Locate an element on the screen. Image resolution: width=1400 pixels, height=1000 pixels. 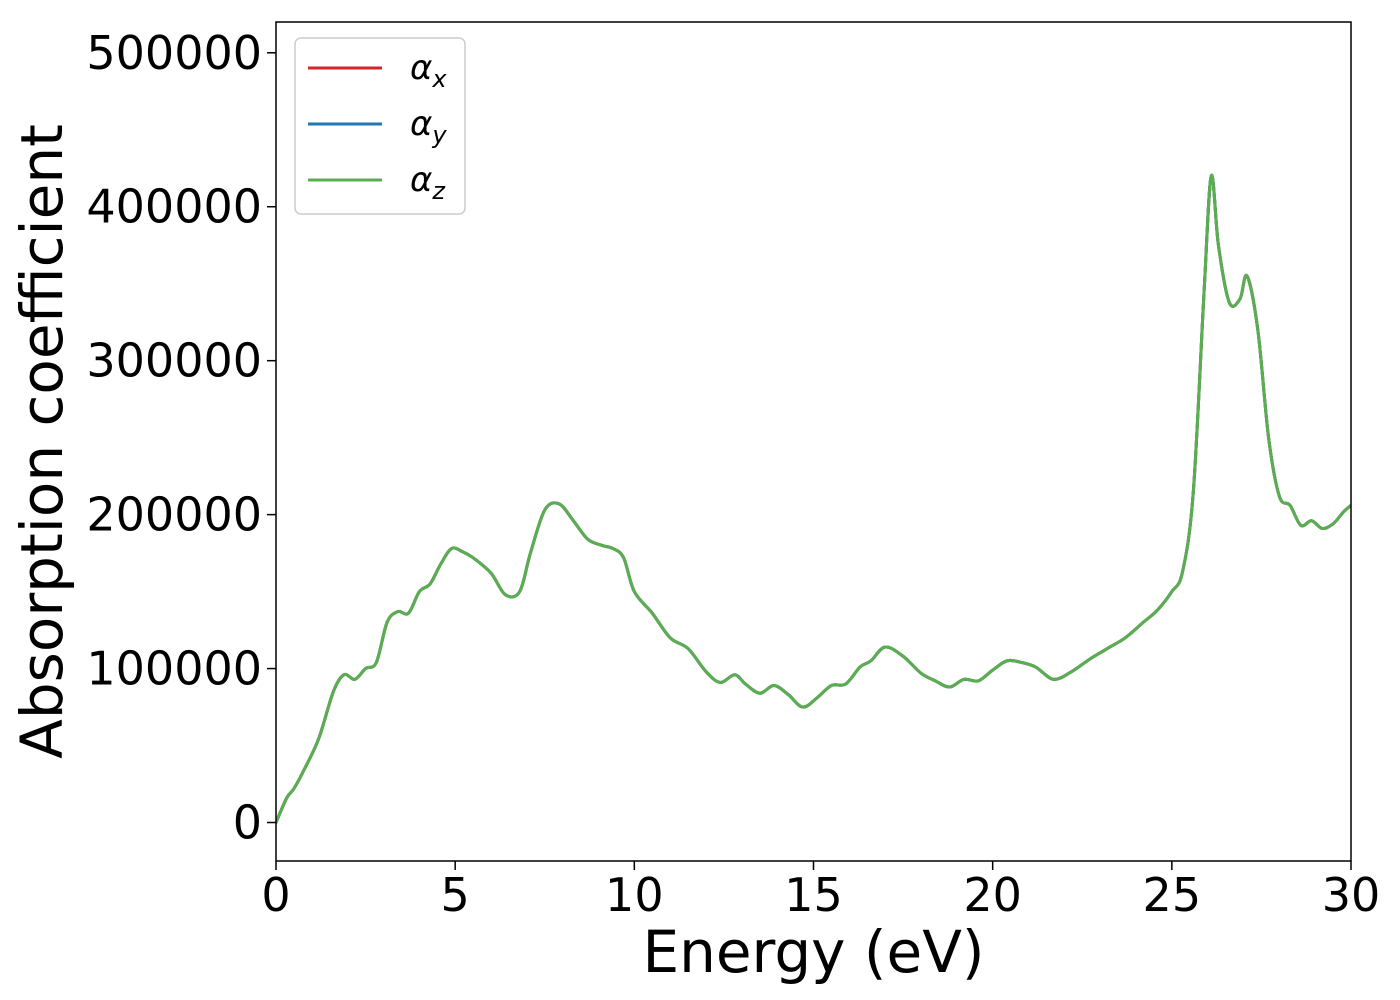
x-tick-label: 10 is located at coordinates (634, 895).